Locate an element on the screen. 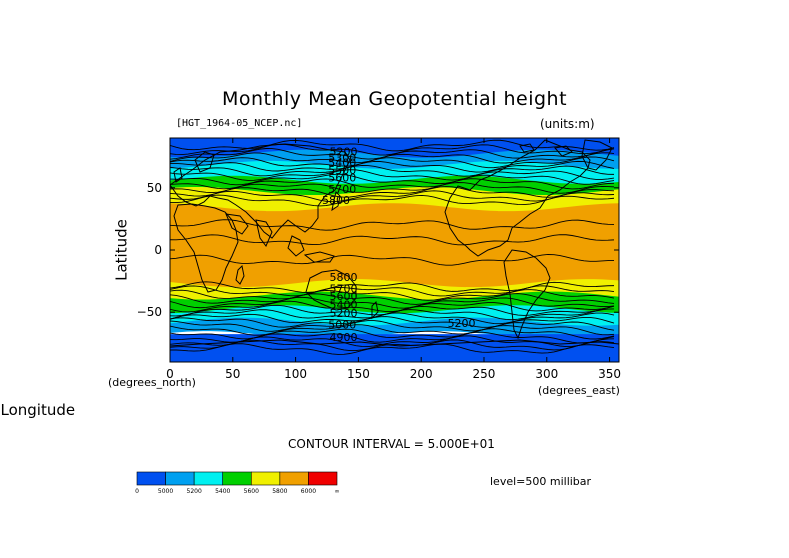 The width and height of the screenshot is (789, 558). colorbar-tick-label: 5600 is located at coordinates (251, 491).